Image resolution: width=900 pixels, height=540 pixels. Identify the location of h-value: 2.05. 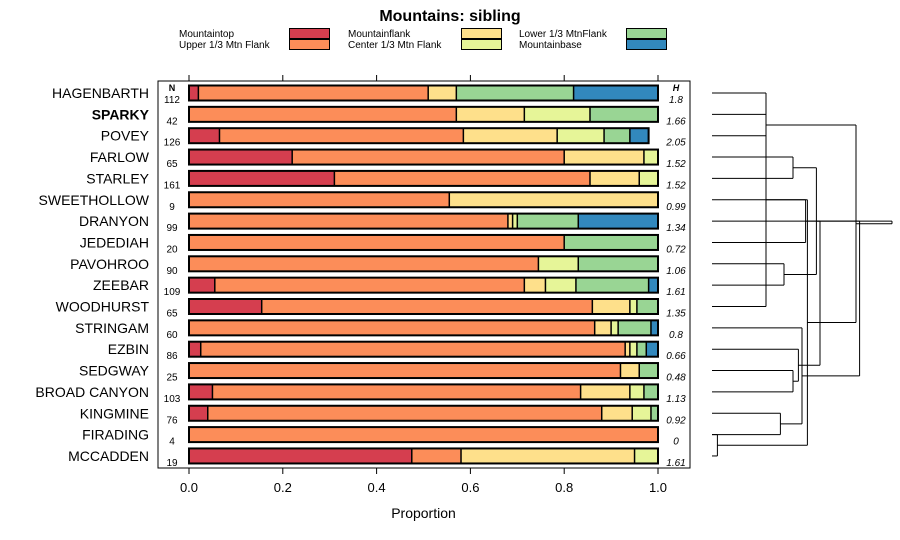
(675, 143).